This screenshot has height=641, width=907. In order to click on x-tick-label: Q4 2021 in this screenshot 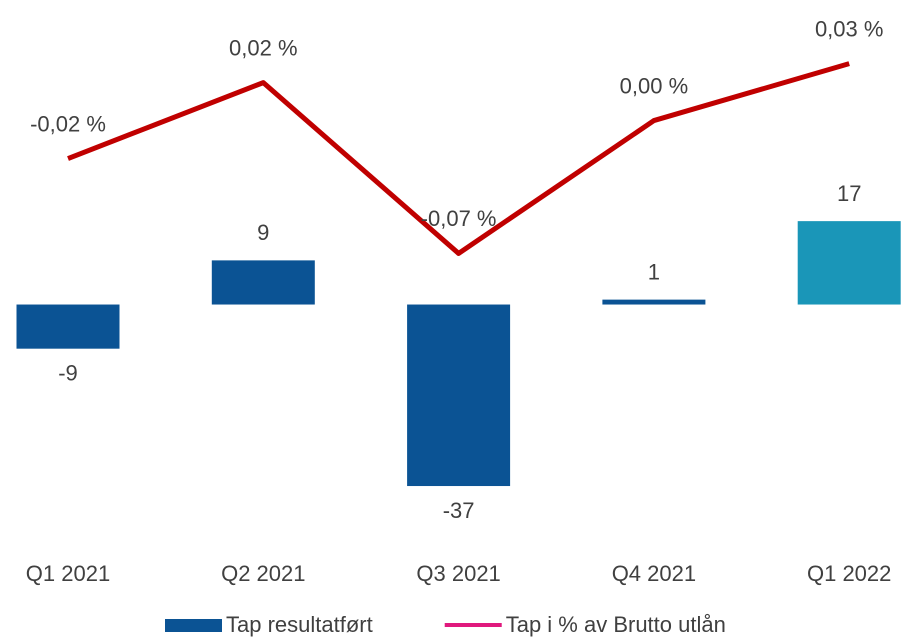, I will do `click(654, 573)`.